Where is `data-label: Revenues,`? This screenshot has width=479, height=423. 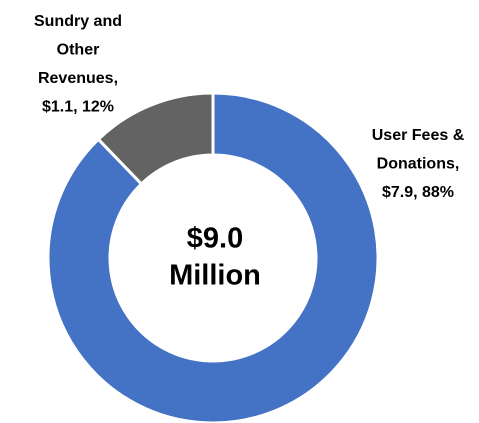
data-label: Revenues, is located at coordinates (78, 78).